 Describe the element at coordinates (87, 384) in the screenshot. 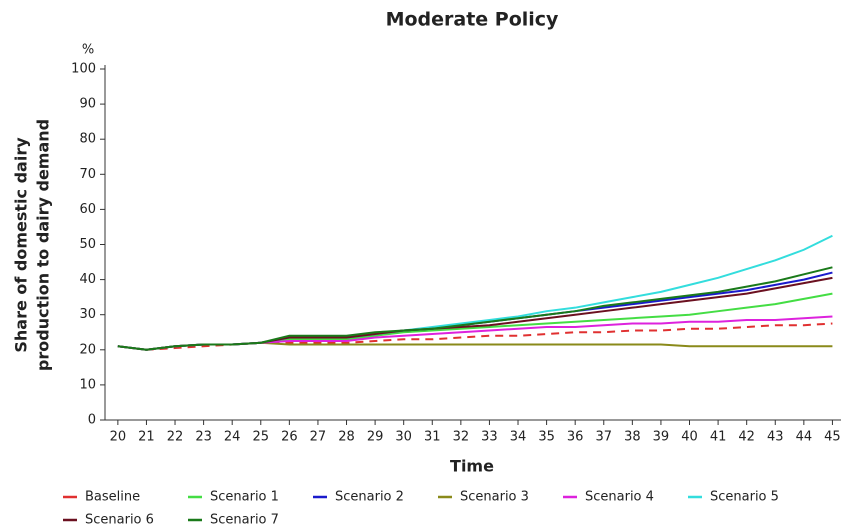

I see `y-tick-label: 10` at that location.